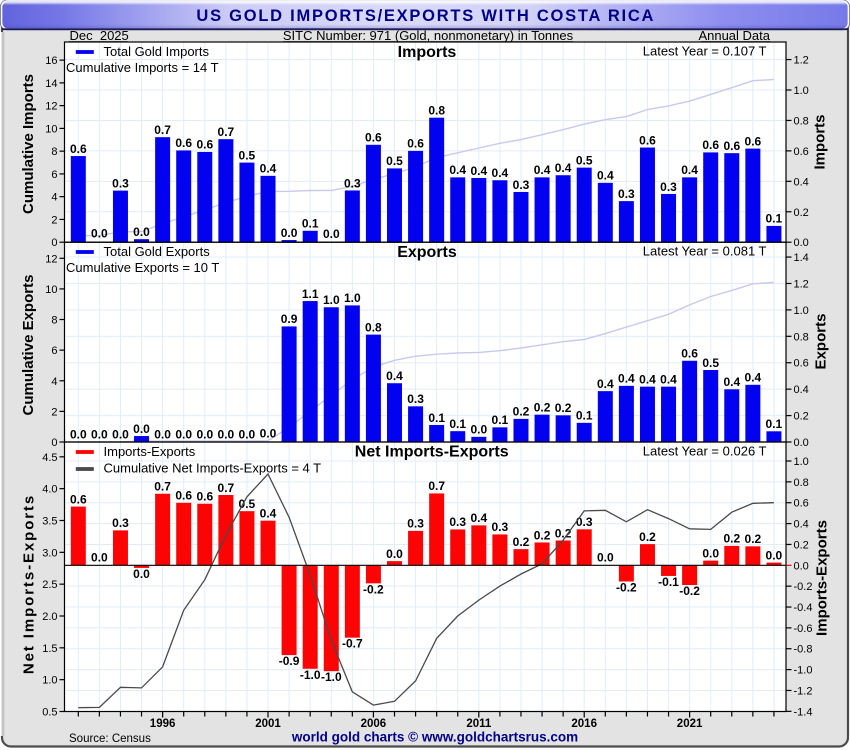 The width and height of the screenshot is (850, 750). What do you see at coordinates (49, 649) in the screenshot?
I see `svg-text: 1.5` at bounding box center [49, 649].